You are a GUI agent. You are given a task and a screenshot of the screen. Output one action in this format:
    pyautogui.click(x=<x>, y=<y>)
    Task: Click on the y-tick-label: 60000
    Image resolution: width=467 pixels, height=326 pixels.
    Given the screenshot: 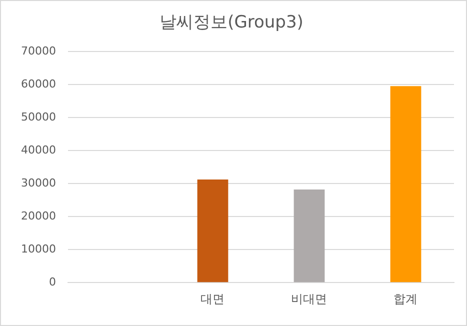 What is the action you would take?
    pyautogui.click(x=38, y=83)
    